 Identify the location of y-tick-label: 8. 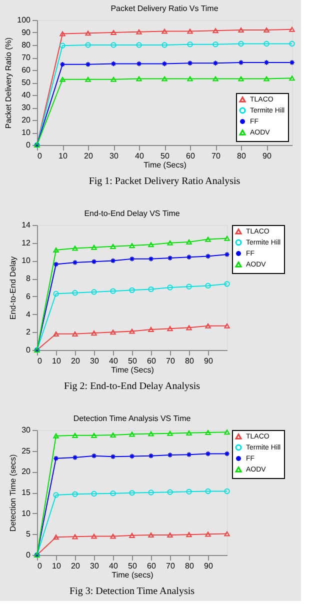
(29, 279).